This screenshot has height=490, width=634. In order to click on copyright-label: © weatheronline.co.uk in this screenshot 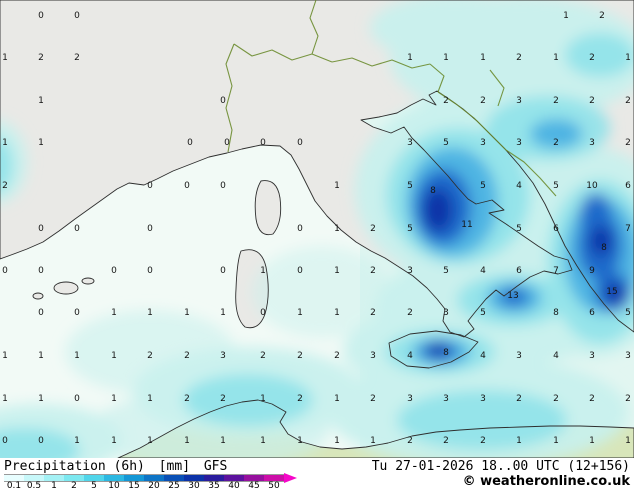, I will do `click(546, 481)`.